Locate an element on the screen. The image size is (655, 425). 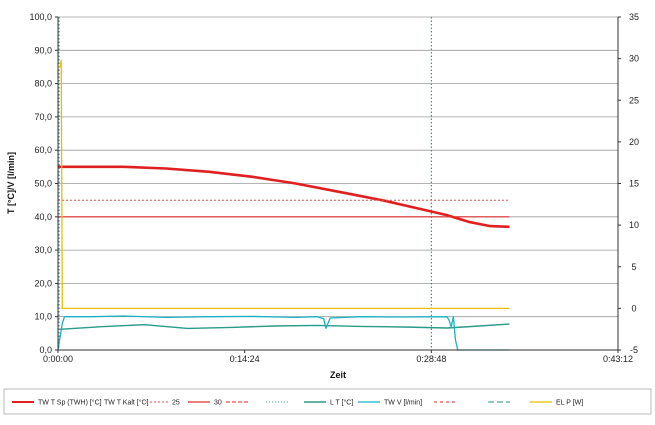
y-tick-label: 80,0 is located at coordinates (43, 84).